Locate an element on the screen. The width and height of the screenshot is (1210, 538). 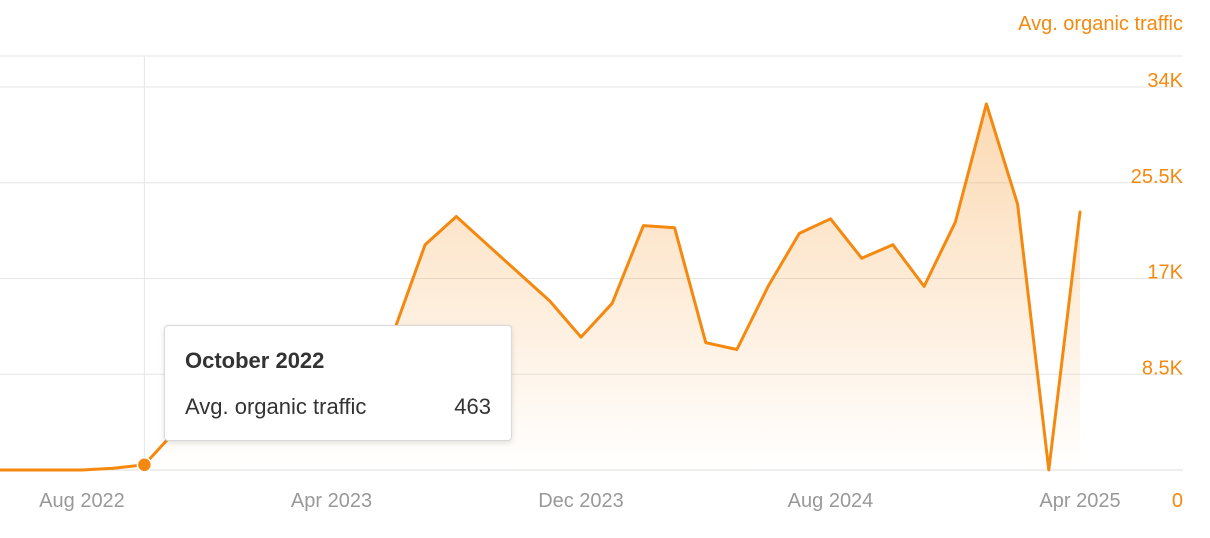
x-tick-label: Aug 2024 is located at coordinates (831, 501).